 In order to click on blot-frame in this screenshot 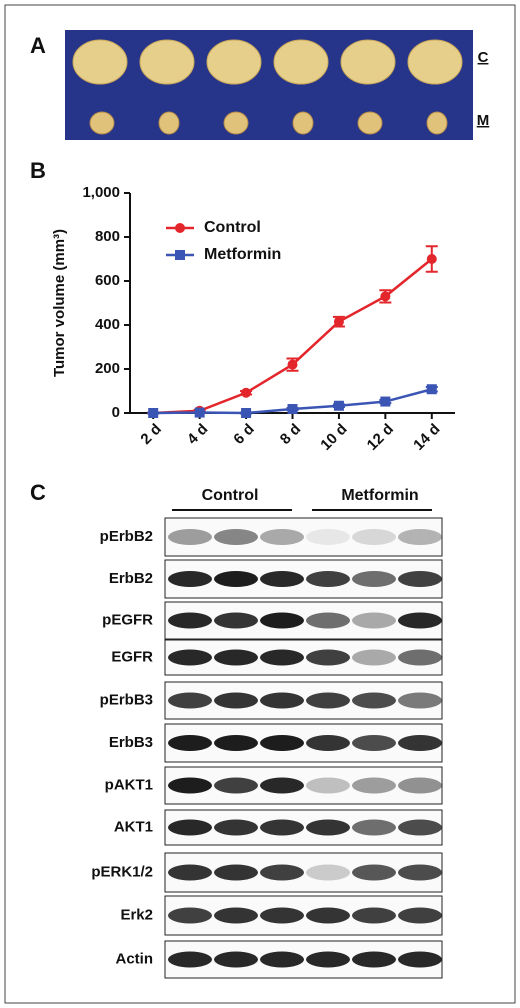, I will do `click(303, 537)`.